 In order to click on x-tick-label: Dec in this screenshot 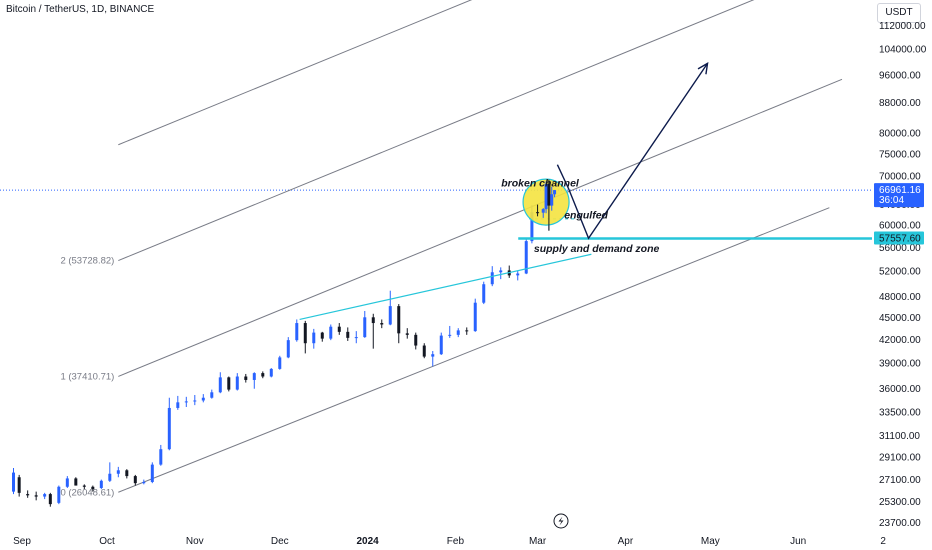, I will do `click(280, 541)`.